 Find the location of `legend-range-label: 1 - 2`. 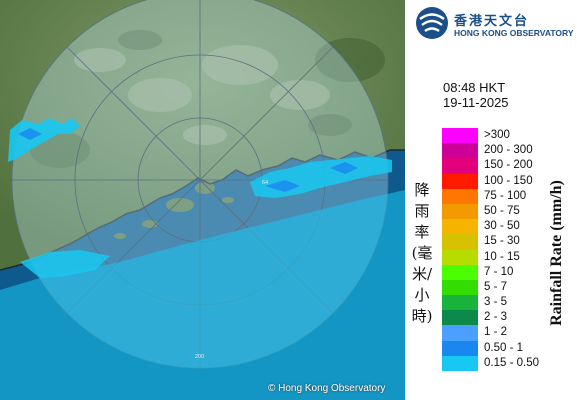

legend-range-label: 1 - 2 is located at coordinates (496, 332).